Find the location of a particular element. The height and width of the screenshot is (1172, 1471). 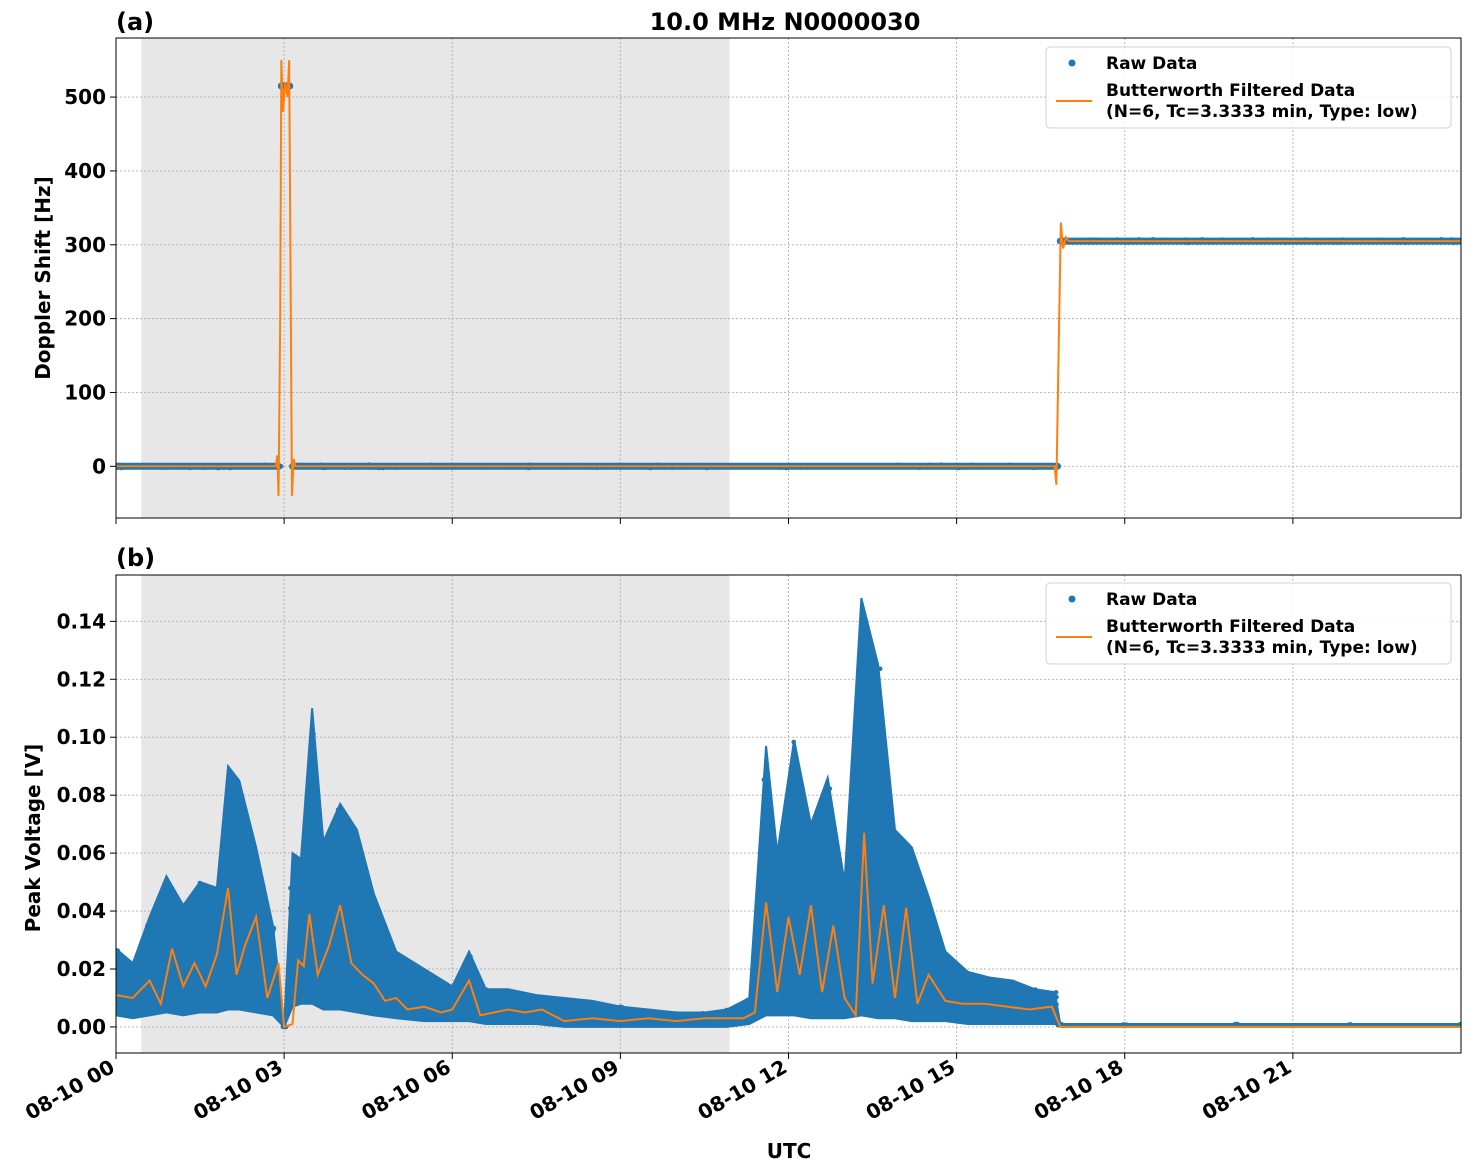

legend-raw-label: Raw Data is located at coordinates (1151, 600).